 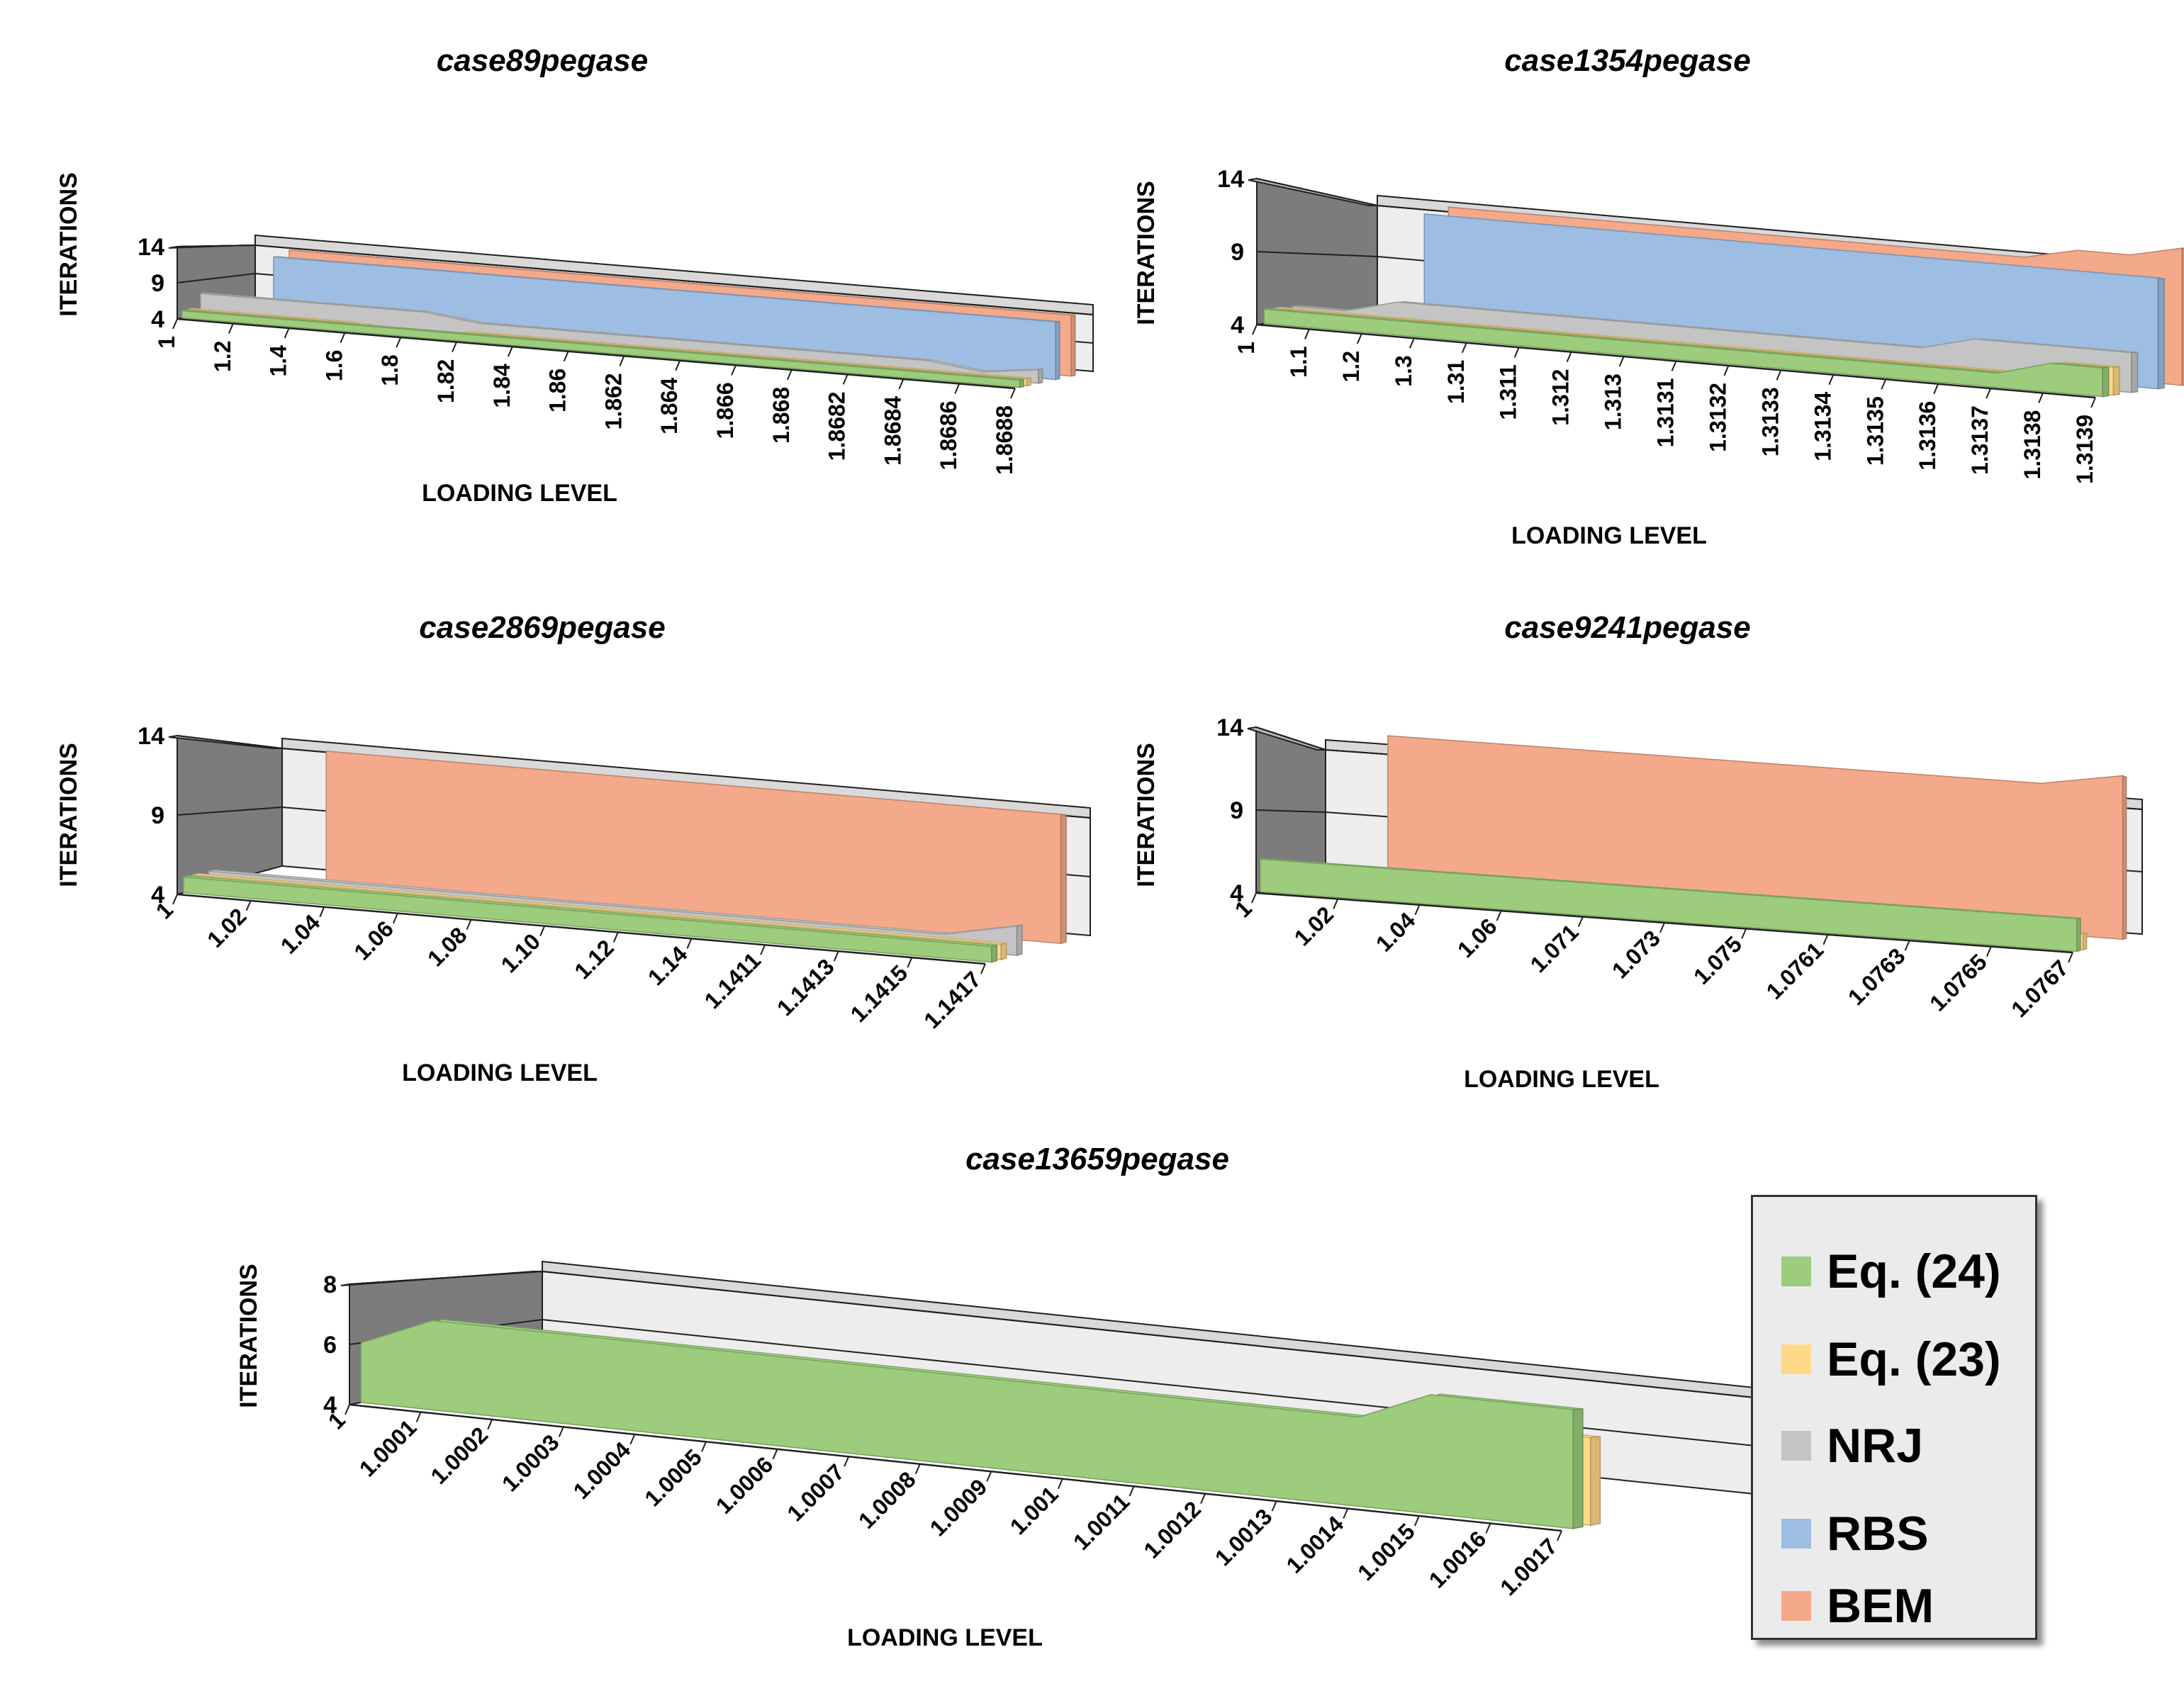 I want to click on x-tick-label: 1.12, so click(x=594, y=959).